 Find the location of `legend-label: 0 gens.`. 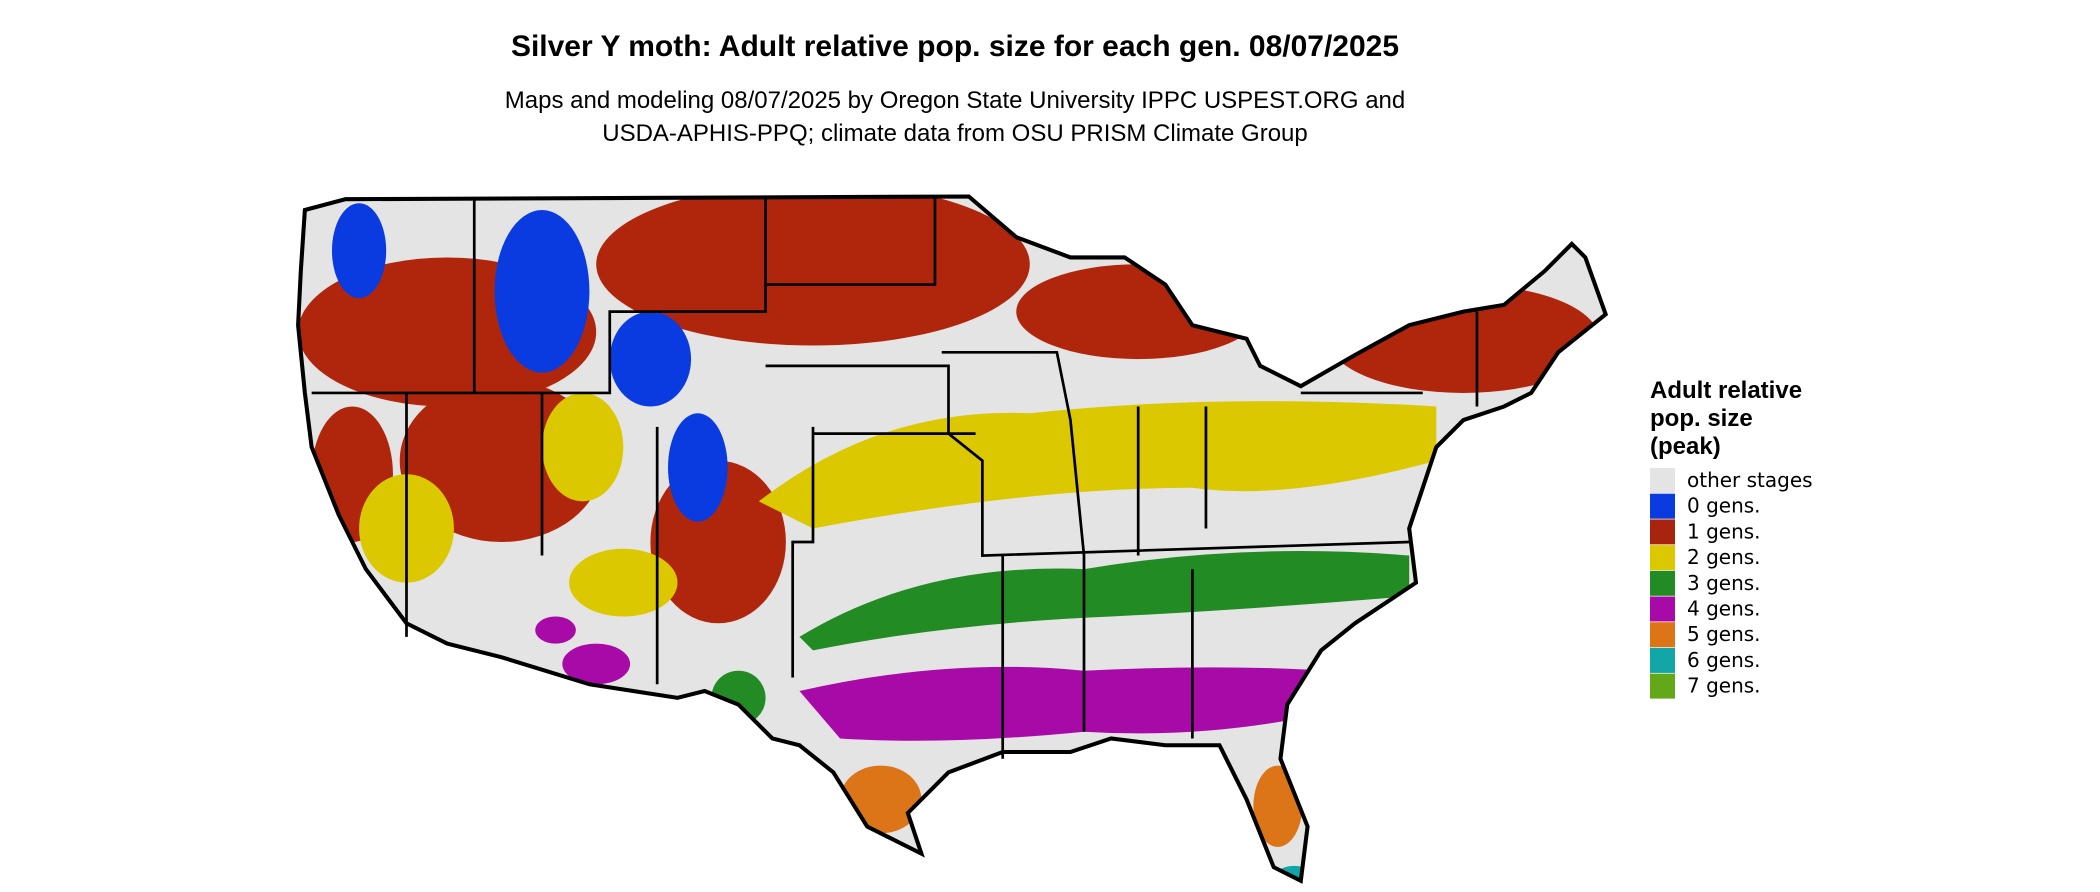

legend-label: 0 gens. is located at coordinates (1724, 506).